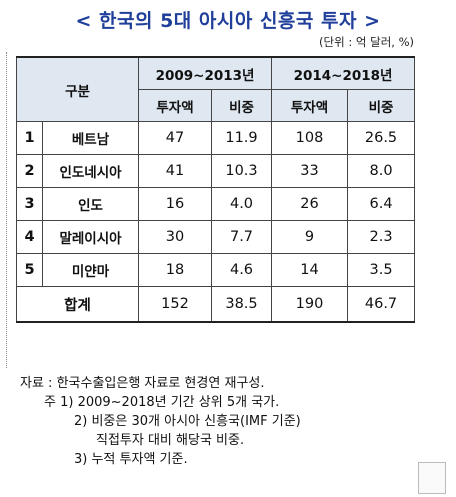 The image size is (456, 497). Describe the element at coordinates (381, 204) in the screenshot. I see `row-share-2: 6.4` at that location.